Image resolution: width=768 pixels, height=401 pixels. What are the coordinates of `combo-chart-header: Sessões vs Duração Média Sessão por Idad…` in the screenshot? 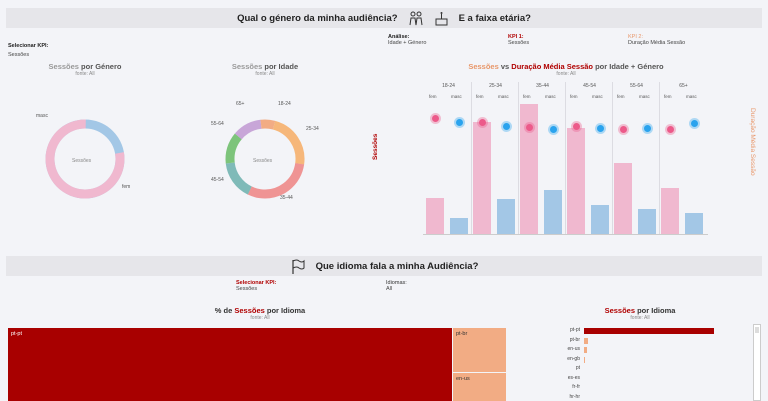 It's located at (566, 69).